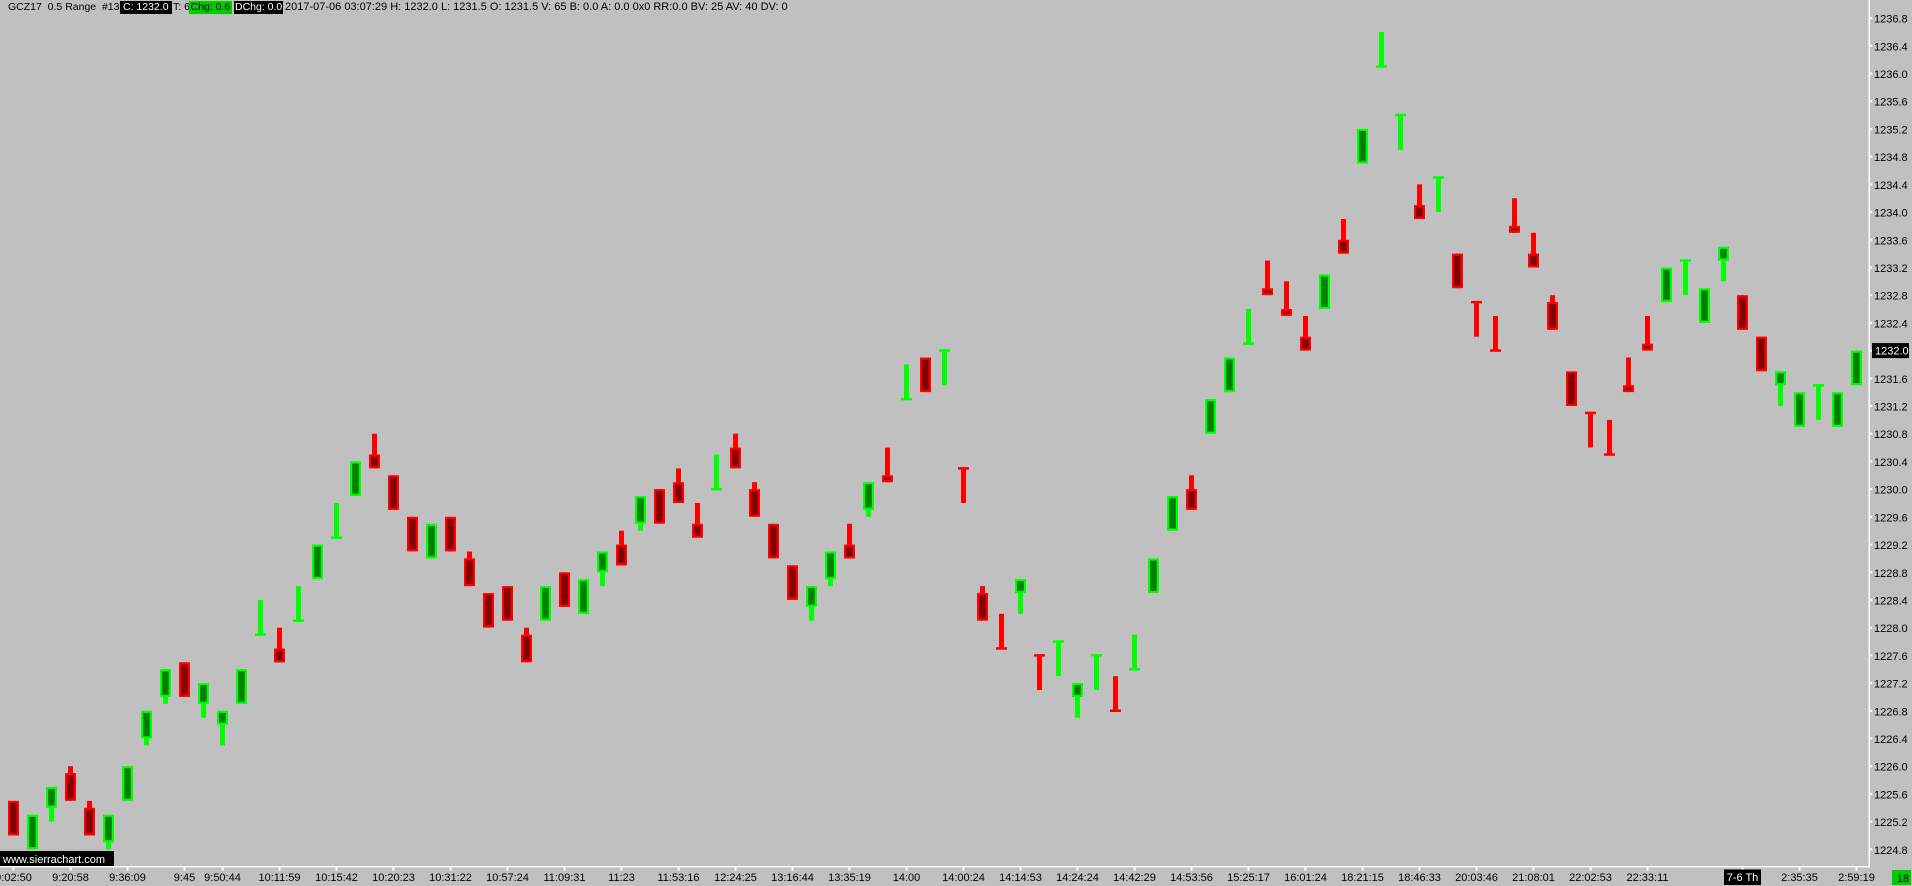 This screenshot has height=886, width=1912. I want to click on svg-text: 10:31:22, so click(450, 878).